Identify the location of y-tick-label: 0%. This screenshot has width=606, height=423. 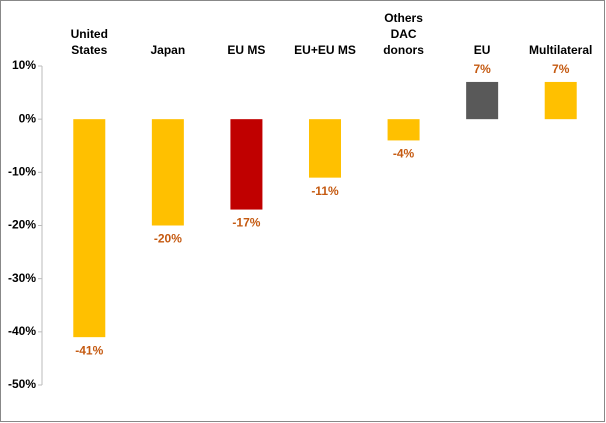
(28, 118).